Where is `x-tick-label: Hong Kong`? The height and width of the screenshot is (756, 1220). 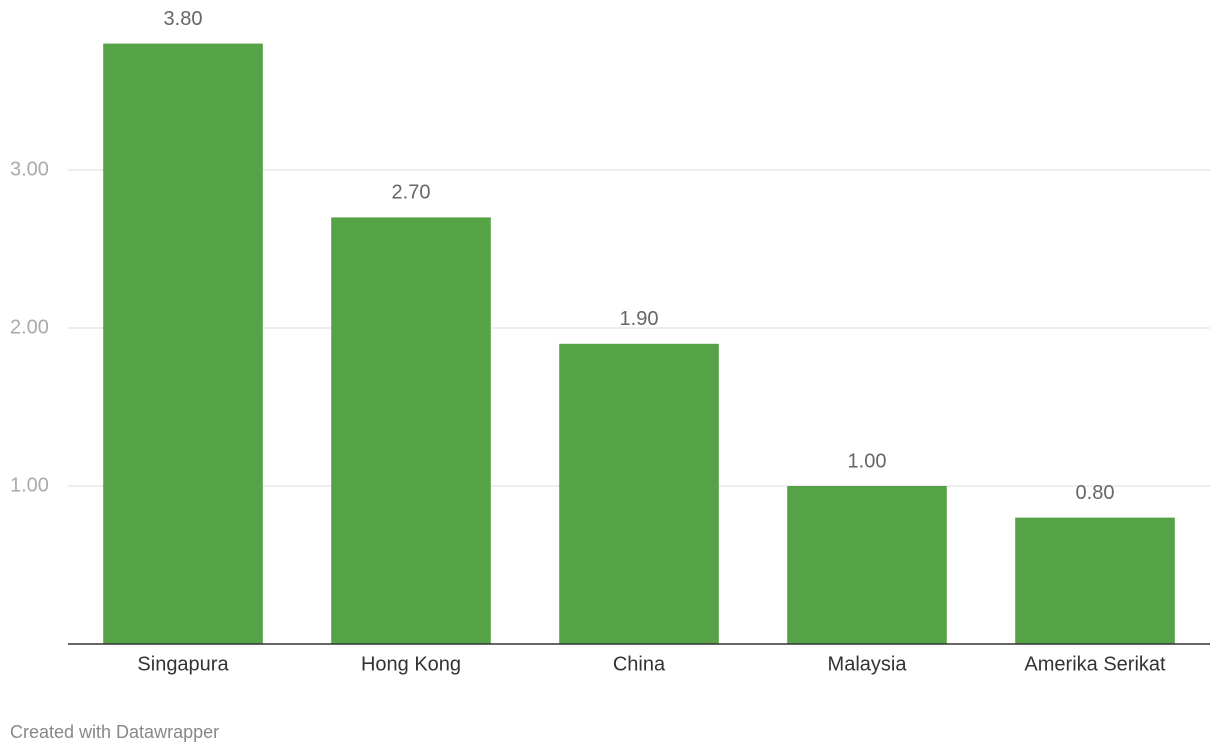
x-tick-label: Hong Kong is located at coordinates (411, 664).